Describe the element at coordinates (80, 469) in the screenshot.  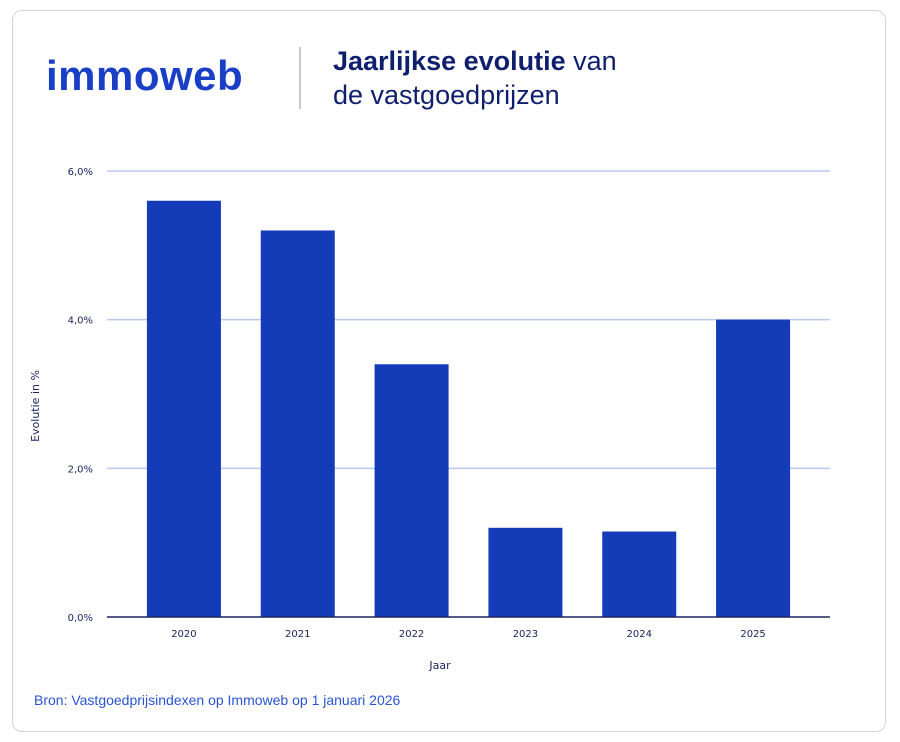
I see `y-tick-label: 2,0%` at that location.